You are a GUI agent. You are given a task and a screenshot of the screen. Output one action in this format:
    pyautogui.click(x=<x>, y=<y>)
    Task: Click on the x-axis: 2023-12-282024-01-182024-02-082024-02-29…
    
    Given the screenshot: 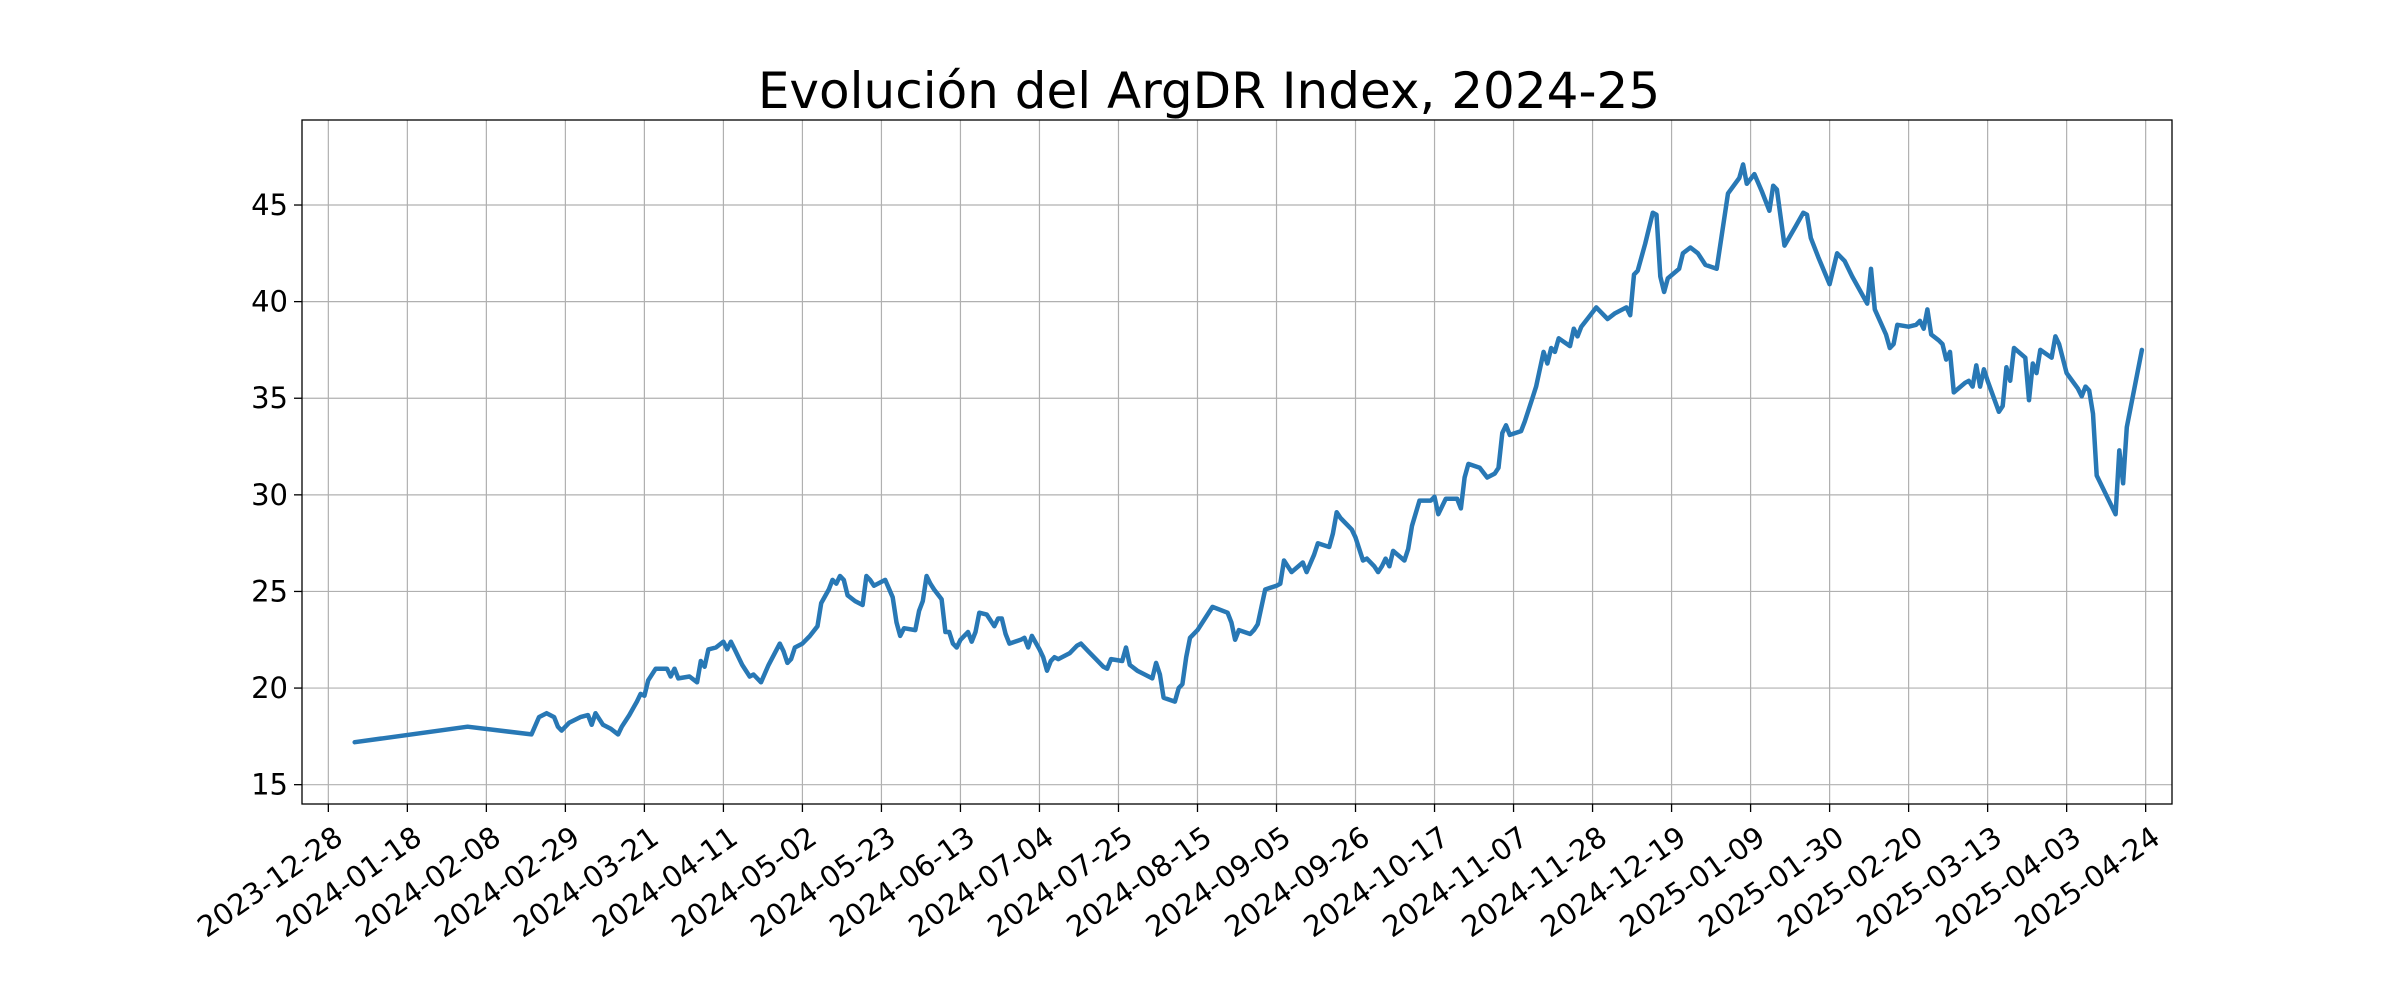 What is the action you would take?
    pyautogui.click(x=1178, y=874)
    